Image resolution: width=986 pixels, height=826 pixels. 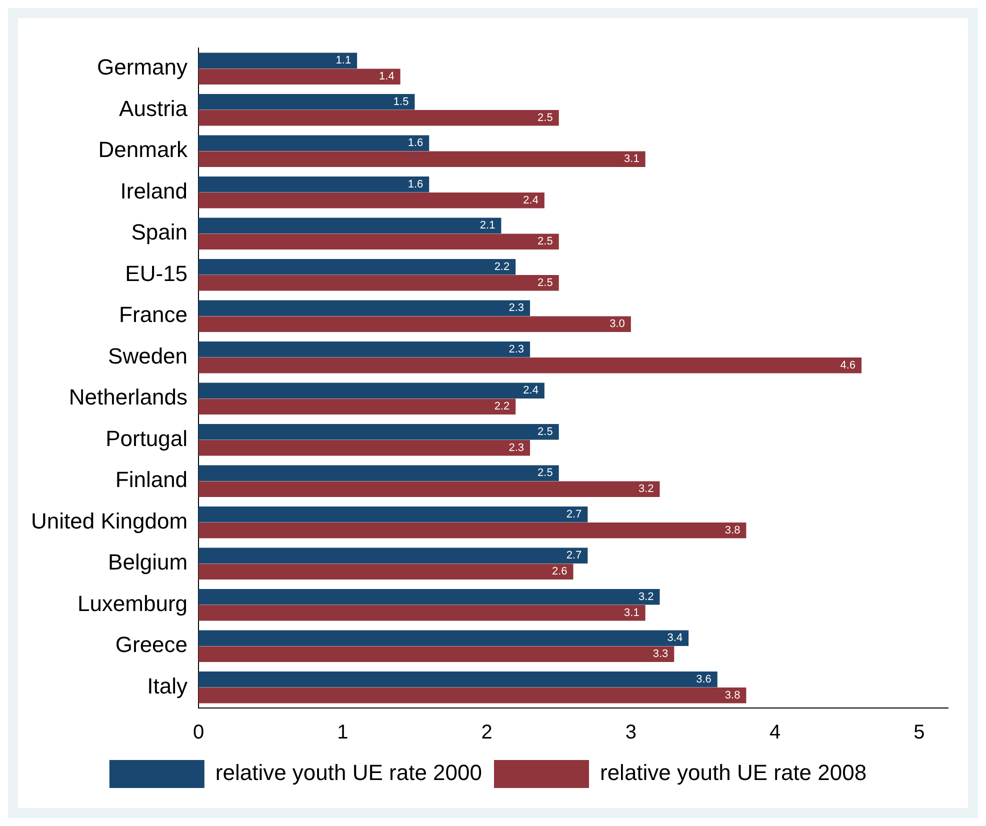 What do you see at coordinates (848, 365) in the screenshot?
I see `data-label: 4.6` at bounding box center [848, 365].